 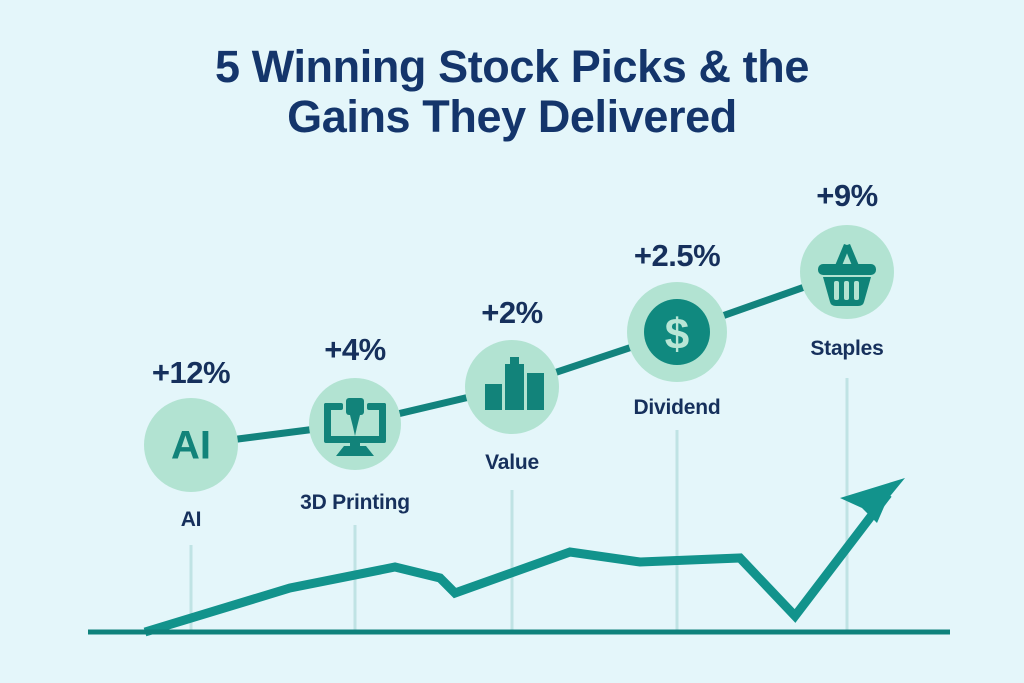 I want to click on ai-text-icon: AI, so click(x=191, y=445).